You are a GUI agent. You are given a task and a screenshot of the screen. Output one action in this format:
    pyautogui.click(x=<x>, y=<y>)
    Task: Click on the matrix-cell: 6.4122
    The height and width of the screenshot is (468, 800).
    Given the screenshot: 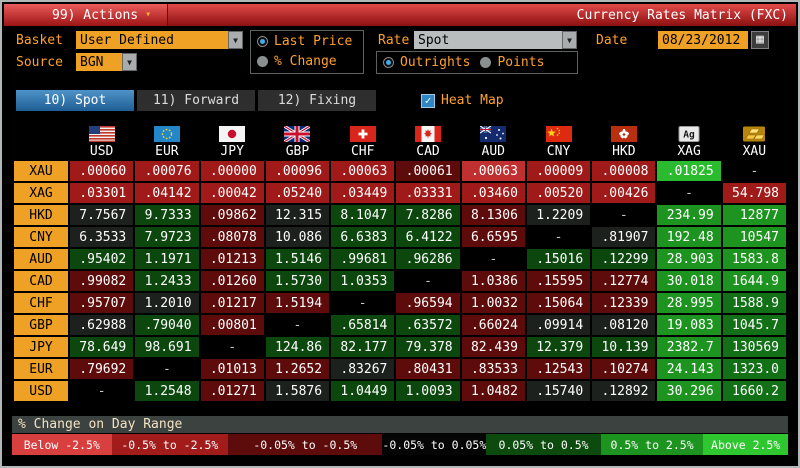 What is the action you would take?
    pyautogui.click(x=428, y=237)
    